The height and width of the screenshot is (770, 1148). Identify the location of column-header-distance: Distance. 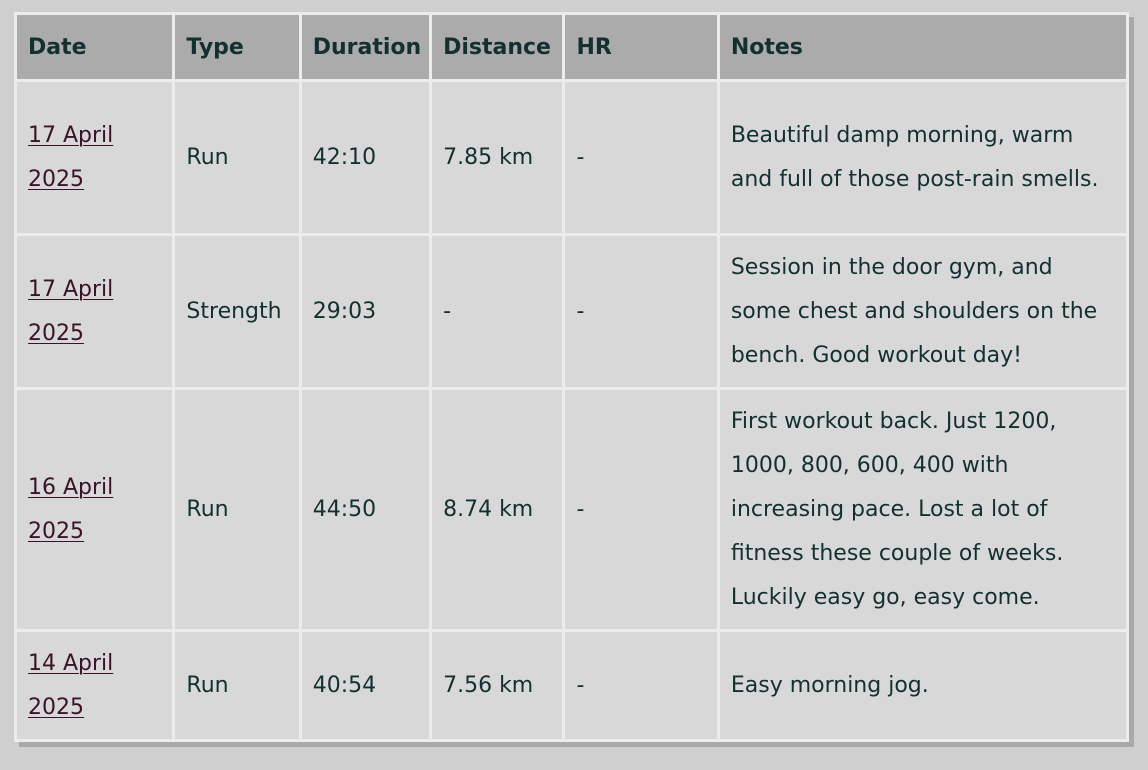
(497, 47).